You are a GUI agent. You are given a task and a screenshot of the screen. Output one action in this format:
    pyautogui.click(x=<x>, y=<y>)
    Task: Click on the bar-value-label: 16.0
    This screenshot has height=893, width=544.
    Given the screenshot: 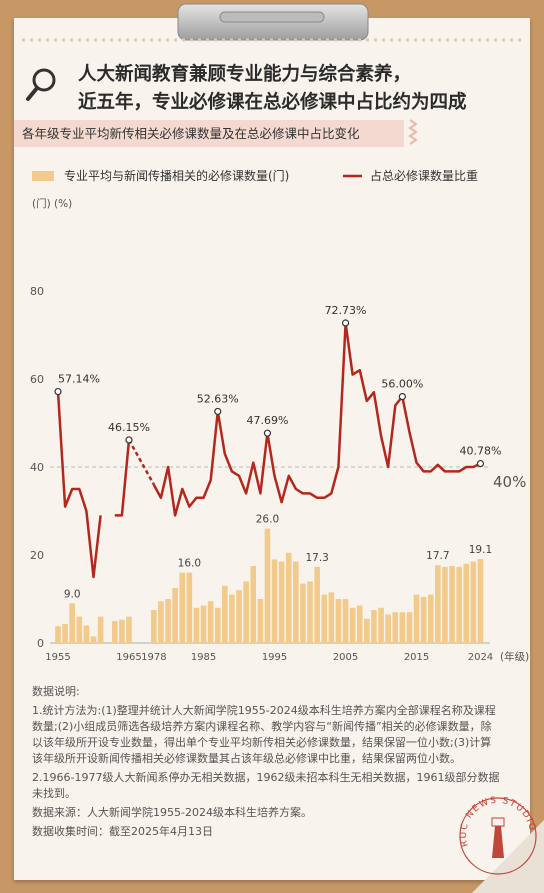 What is the action you would take?
    pyautogui.click(x=189, y=564)
    